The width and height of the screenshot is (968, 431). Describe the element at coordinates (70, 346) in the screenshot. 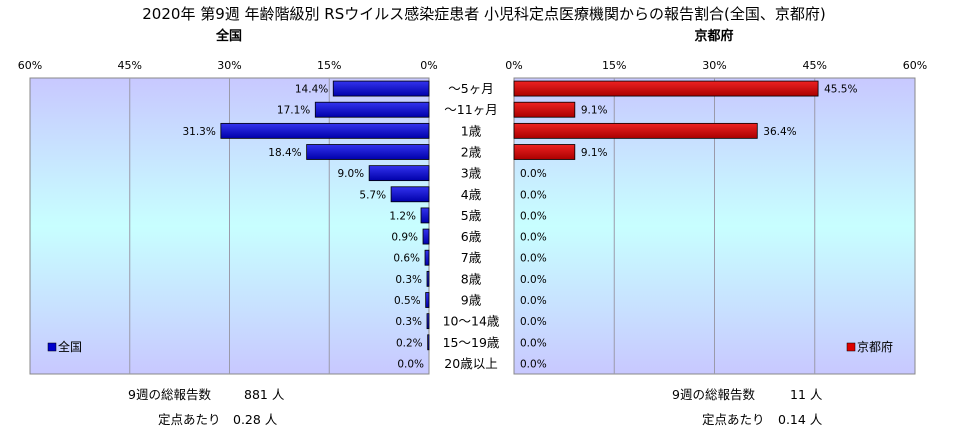

I see `national-legend-label: 全国` at that location.